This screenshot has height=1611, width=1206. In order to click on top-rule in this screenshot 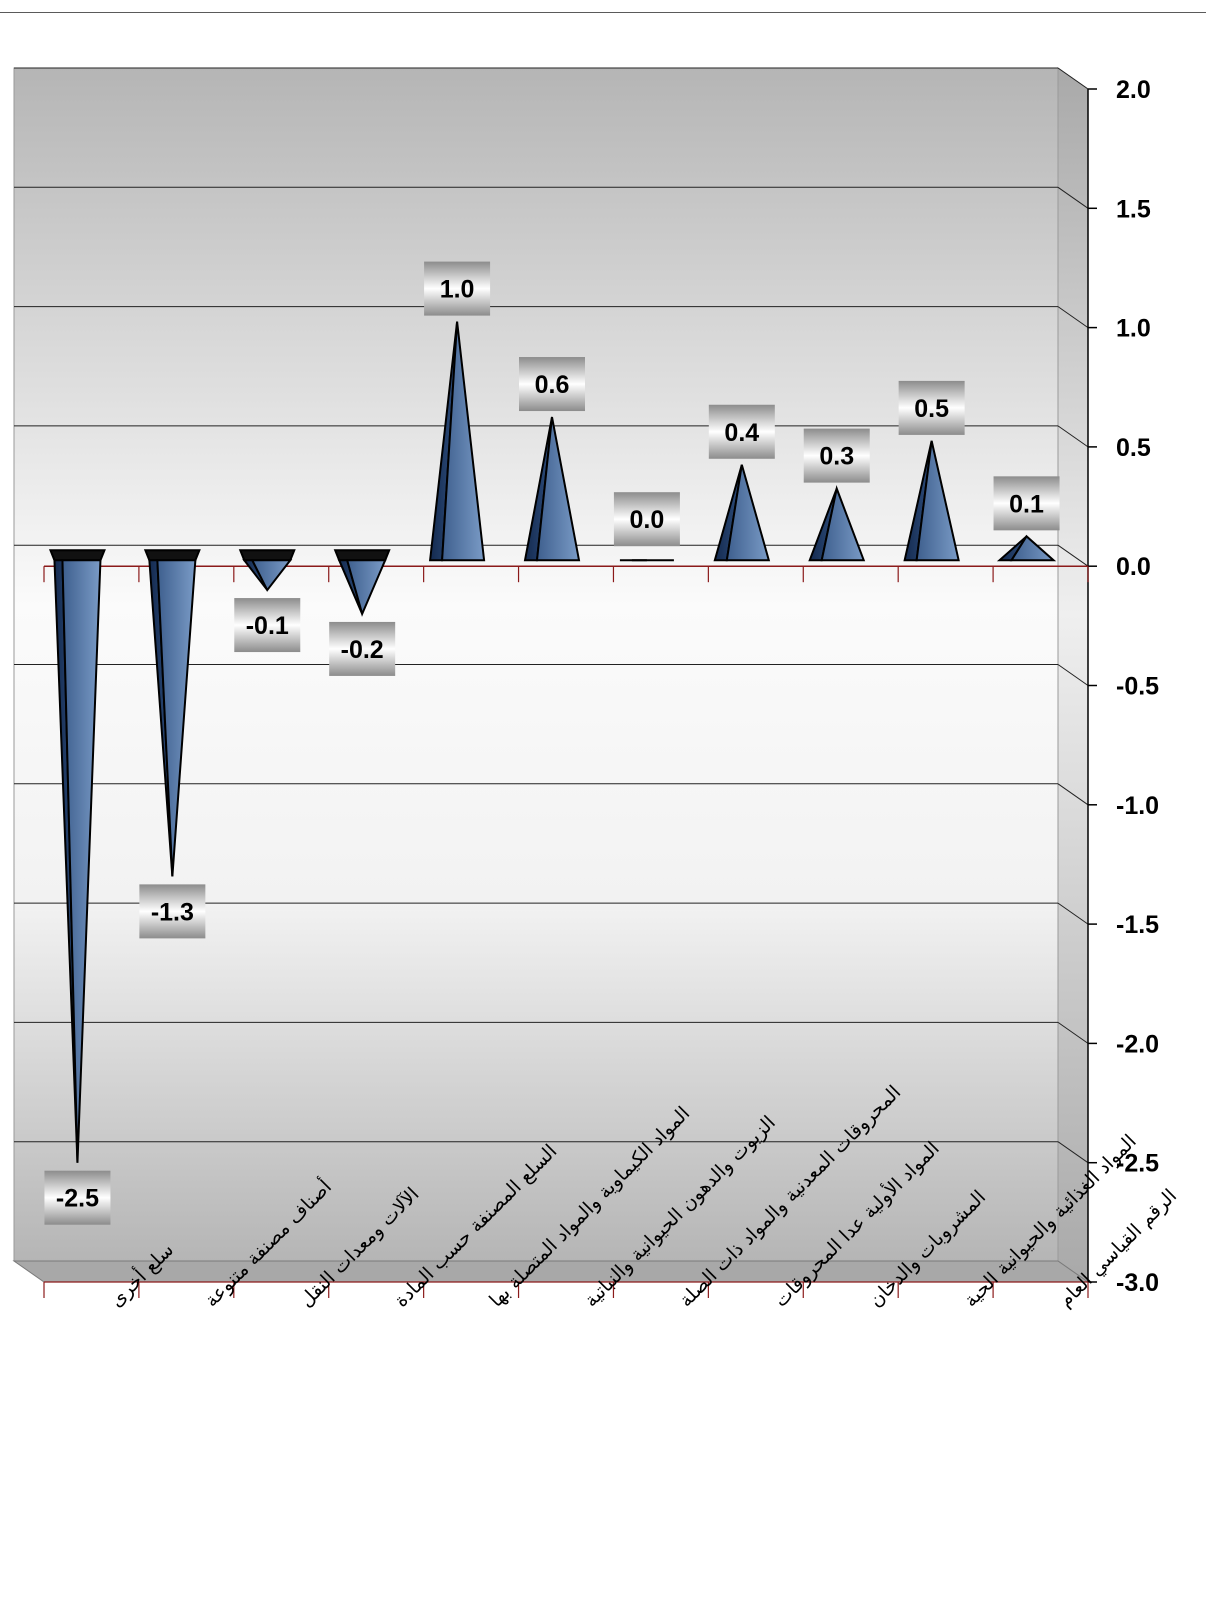, I will do `click(603, 12)`.